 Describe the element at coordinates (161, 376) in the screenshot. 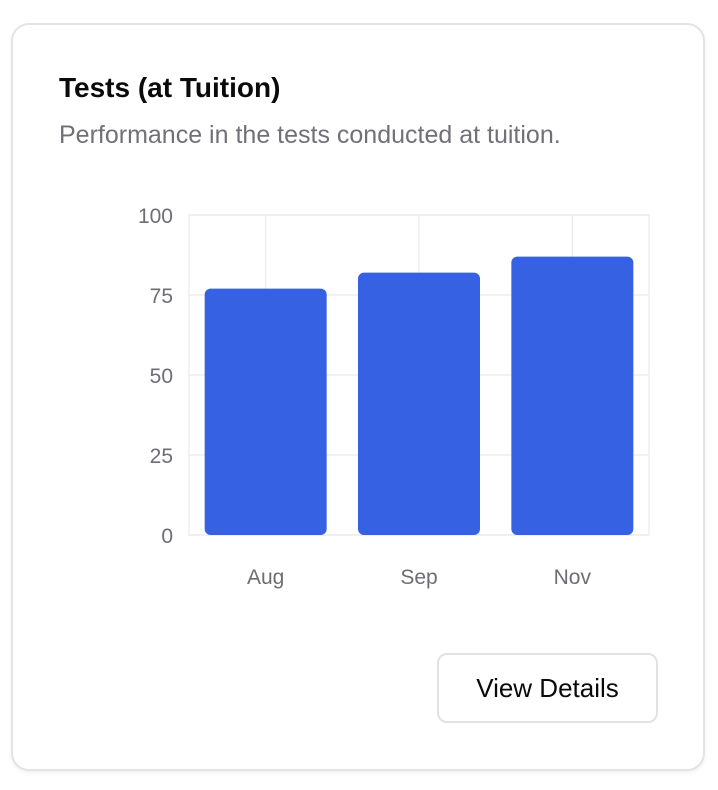

I see `y-tick-label: 50` at that location.